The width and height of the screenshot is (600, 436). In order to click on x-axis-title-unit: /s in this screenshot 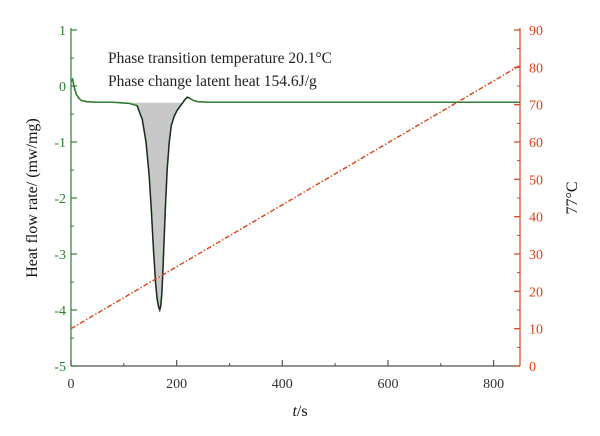, I will do `click(302, 411)`.